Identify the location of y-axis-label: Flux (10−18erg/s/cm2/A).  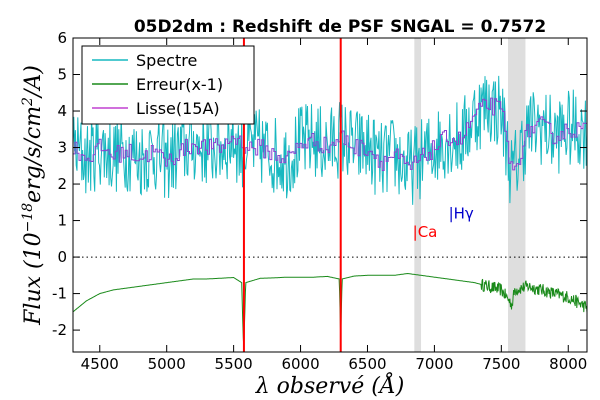
(33, 195).